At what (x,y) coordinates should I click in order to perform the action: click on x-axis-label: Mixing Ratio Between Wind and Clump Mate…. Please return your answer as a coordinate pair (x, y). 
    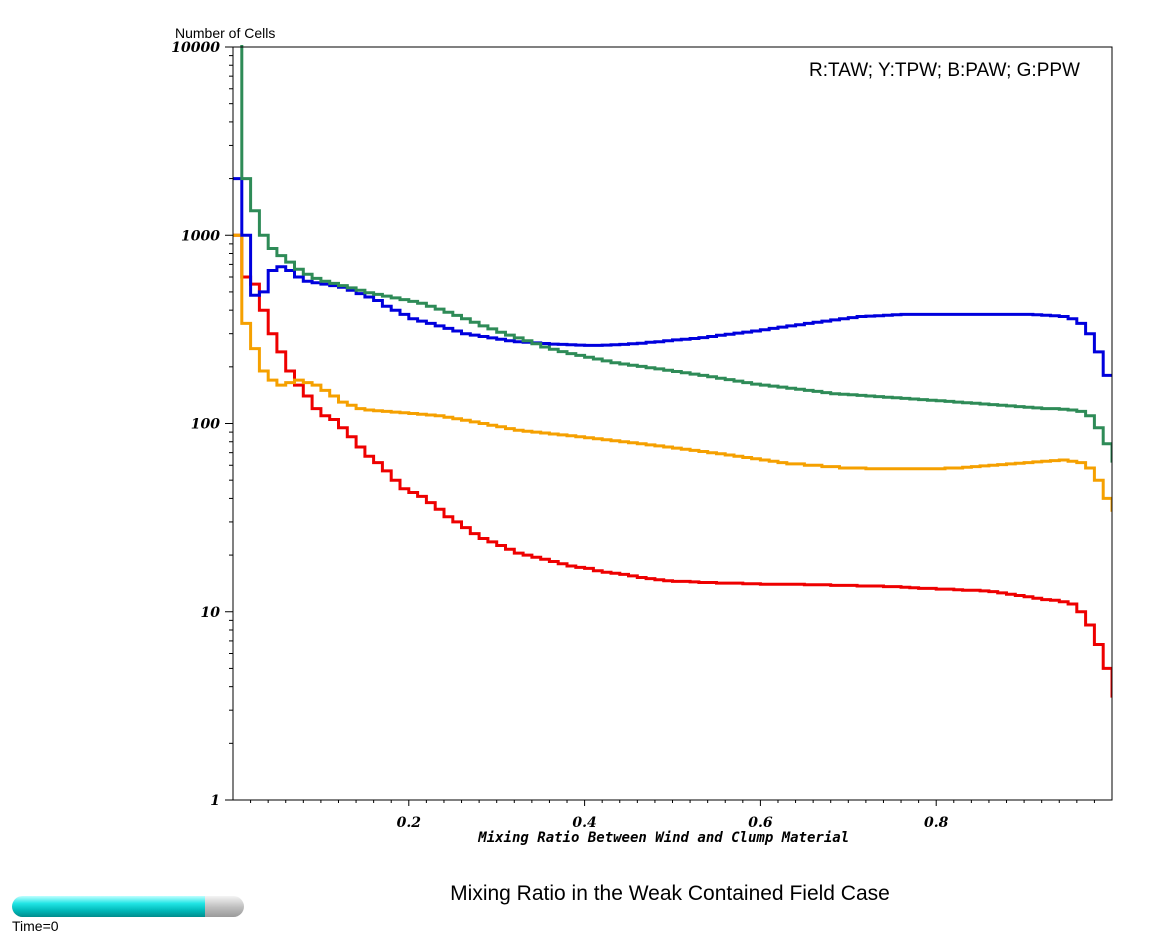
    Looking at the image, I should click on (663, 838).